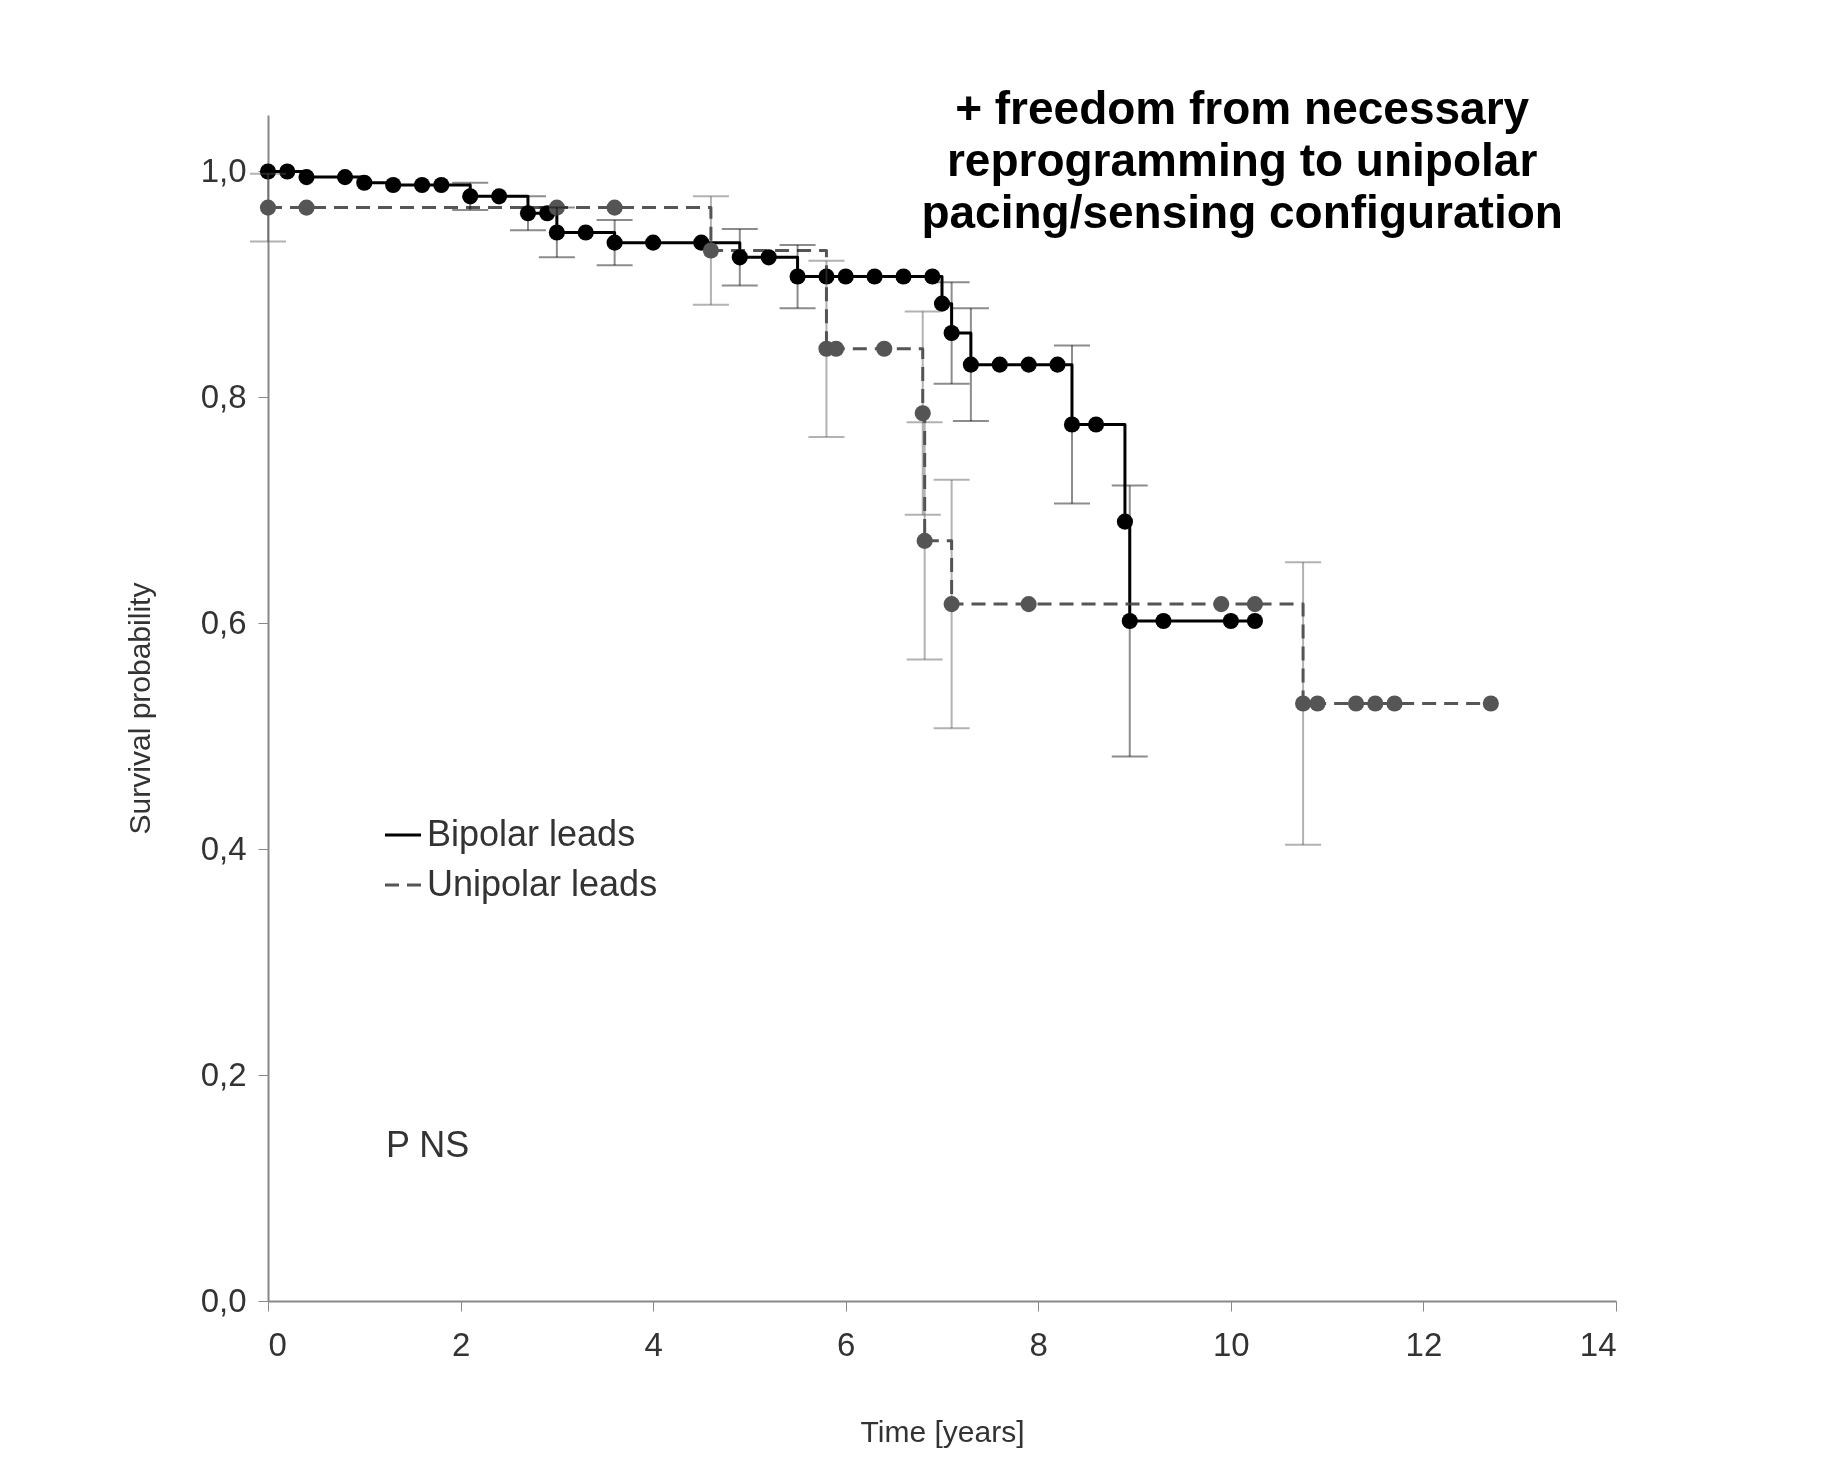  Describe the element at coordinates (277, 1344) in the screenshot. I see `x-tick-label: 0` at that location.